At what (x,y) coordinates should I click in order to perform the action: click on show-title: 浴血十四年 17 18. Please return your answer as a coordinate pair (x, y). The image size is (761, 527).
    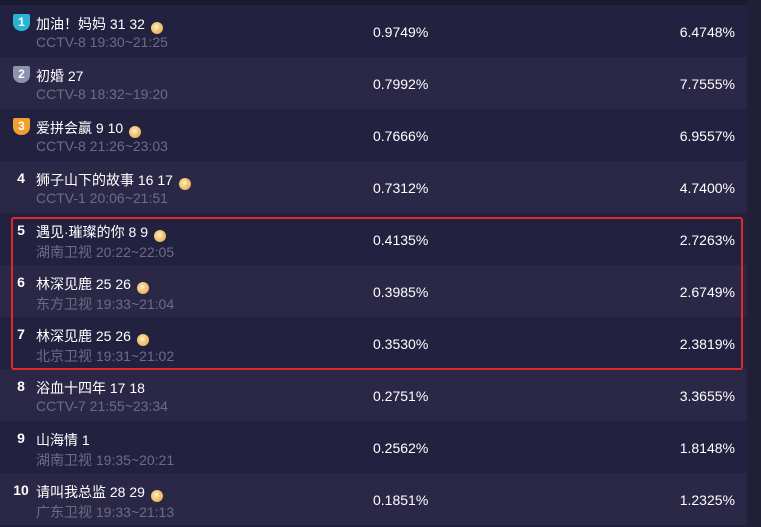
    Looking at the image, I should click on (90, 388).